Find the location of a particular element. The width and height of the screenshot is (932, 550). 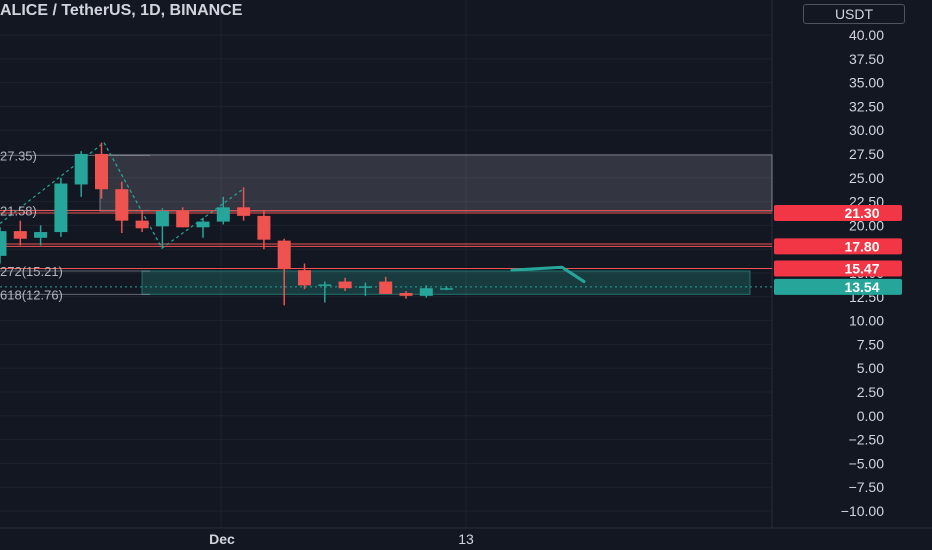

y-tick-label: 37.50 is located at coordinates (866, 59).